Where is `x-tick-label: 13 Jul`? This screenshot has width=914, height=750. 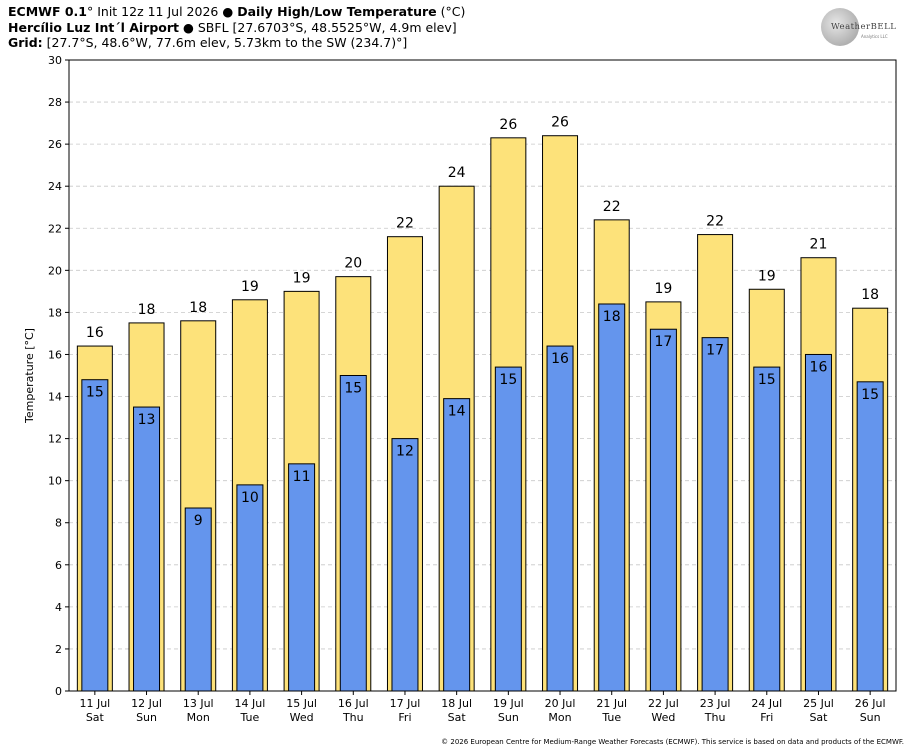
x-tick-label: 13 Jul is located at coordinates (198, 703).